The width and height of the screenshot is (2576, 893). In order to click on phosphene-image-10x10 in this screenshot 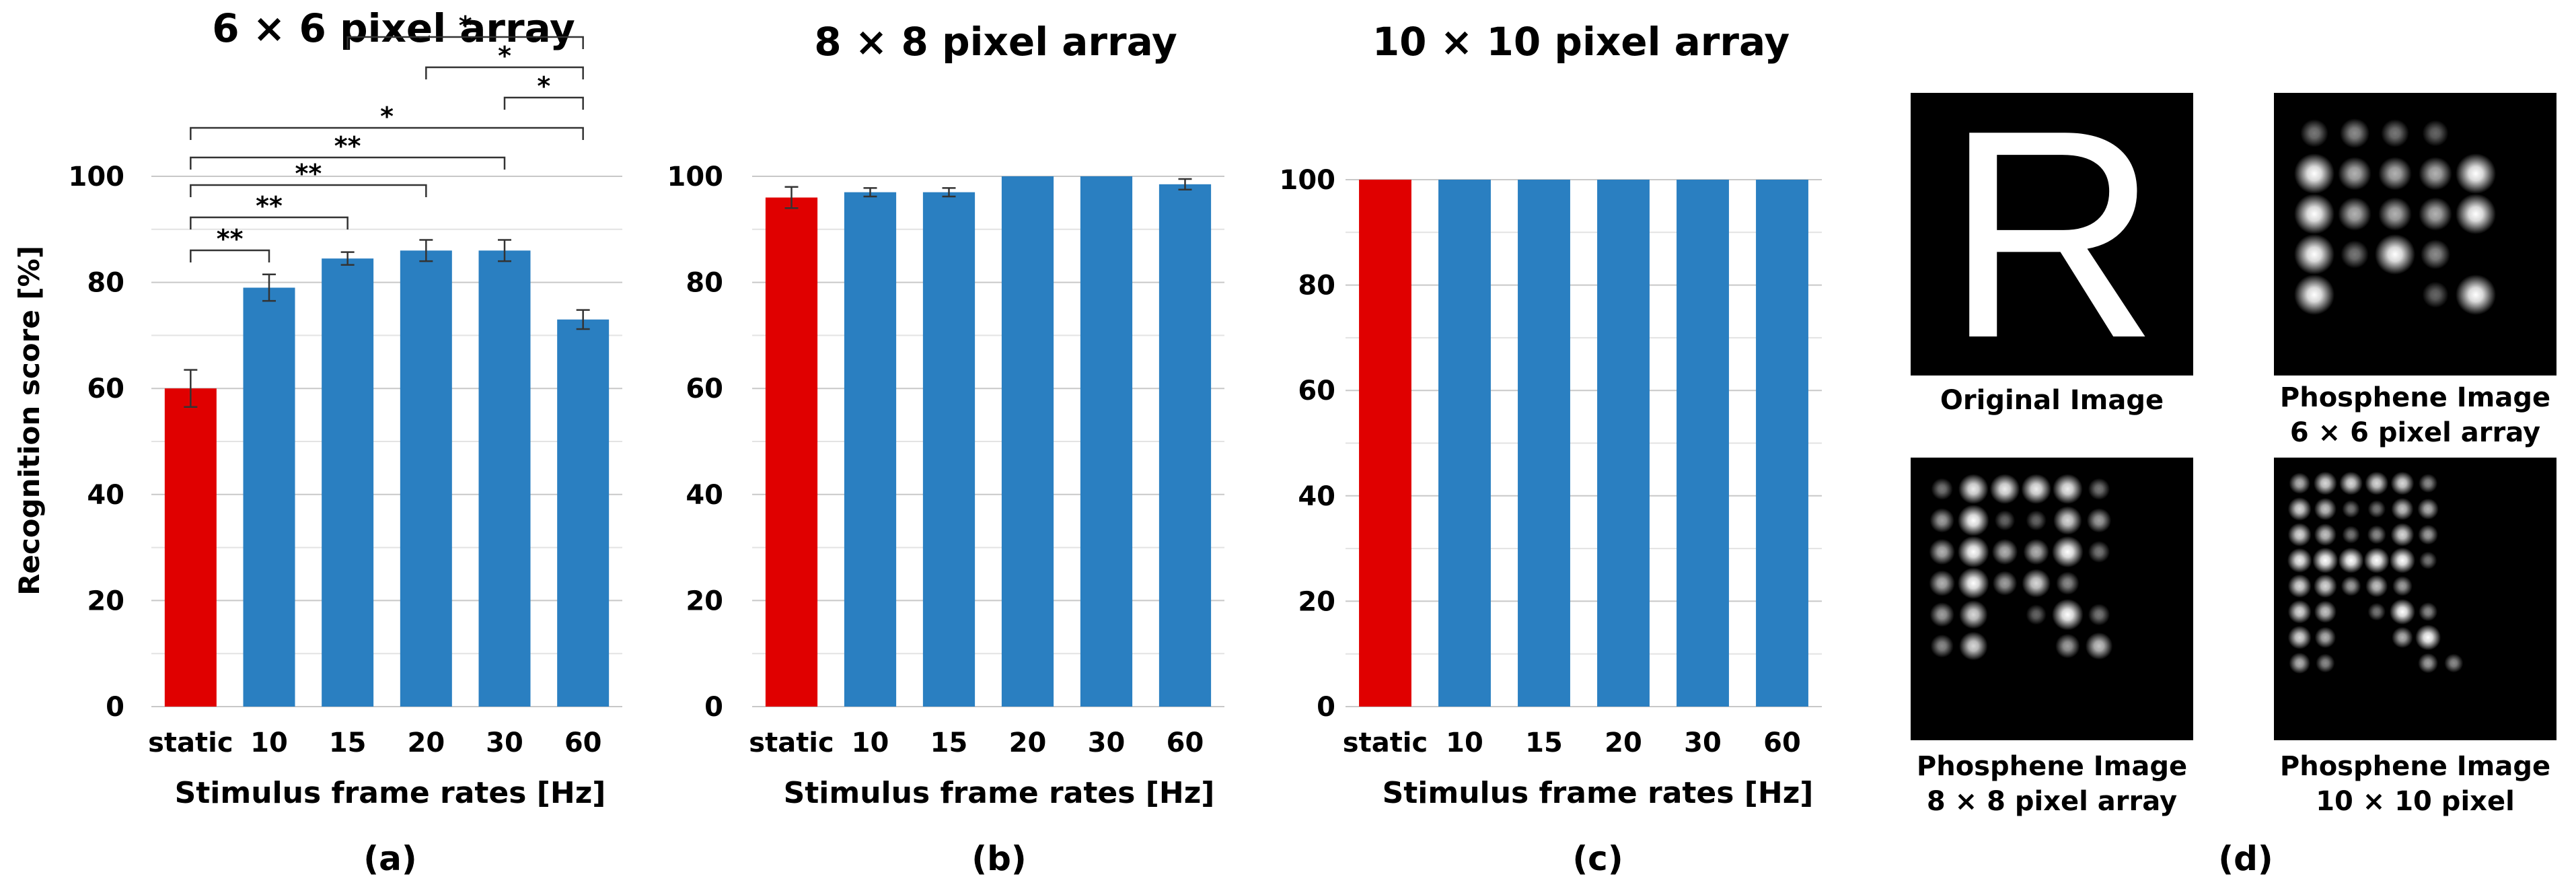, I will do `click(2415, 599)`.